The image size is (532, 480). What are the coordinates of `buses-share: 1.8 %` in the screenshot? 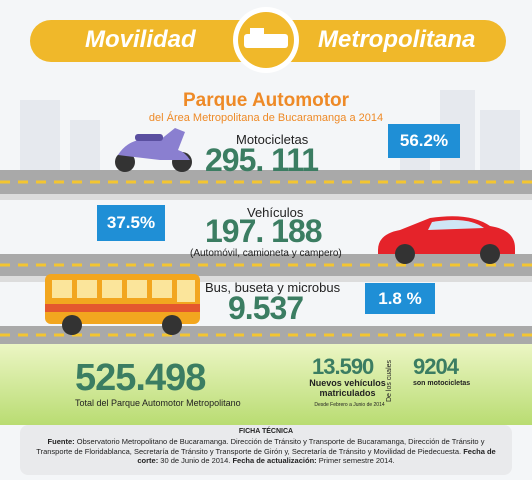 It's located at (400, 298).